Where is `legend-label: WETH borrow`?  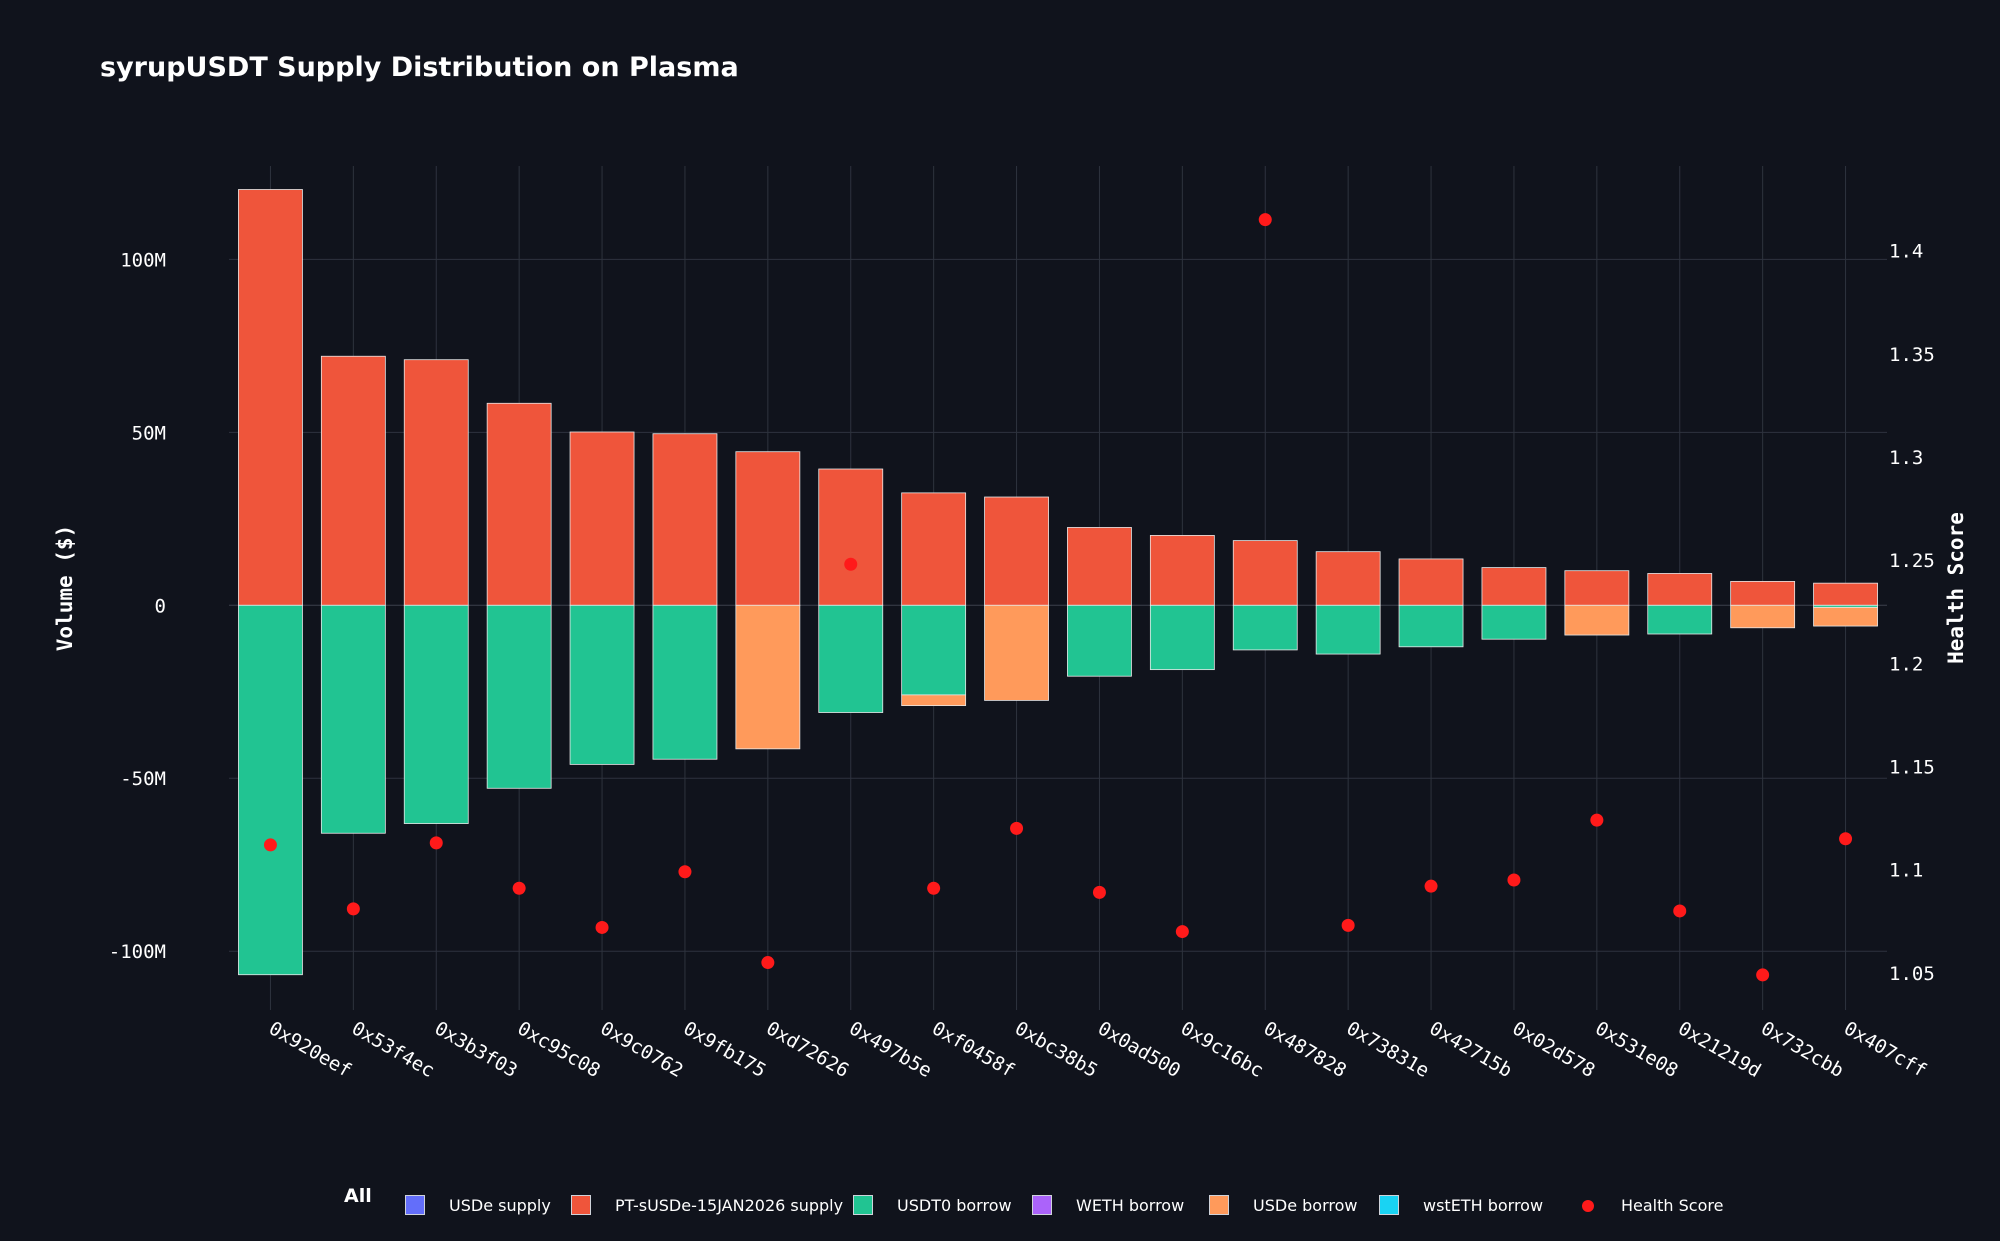 legend-label: WETH borrow is located at coordinates (1130, 1205).